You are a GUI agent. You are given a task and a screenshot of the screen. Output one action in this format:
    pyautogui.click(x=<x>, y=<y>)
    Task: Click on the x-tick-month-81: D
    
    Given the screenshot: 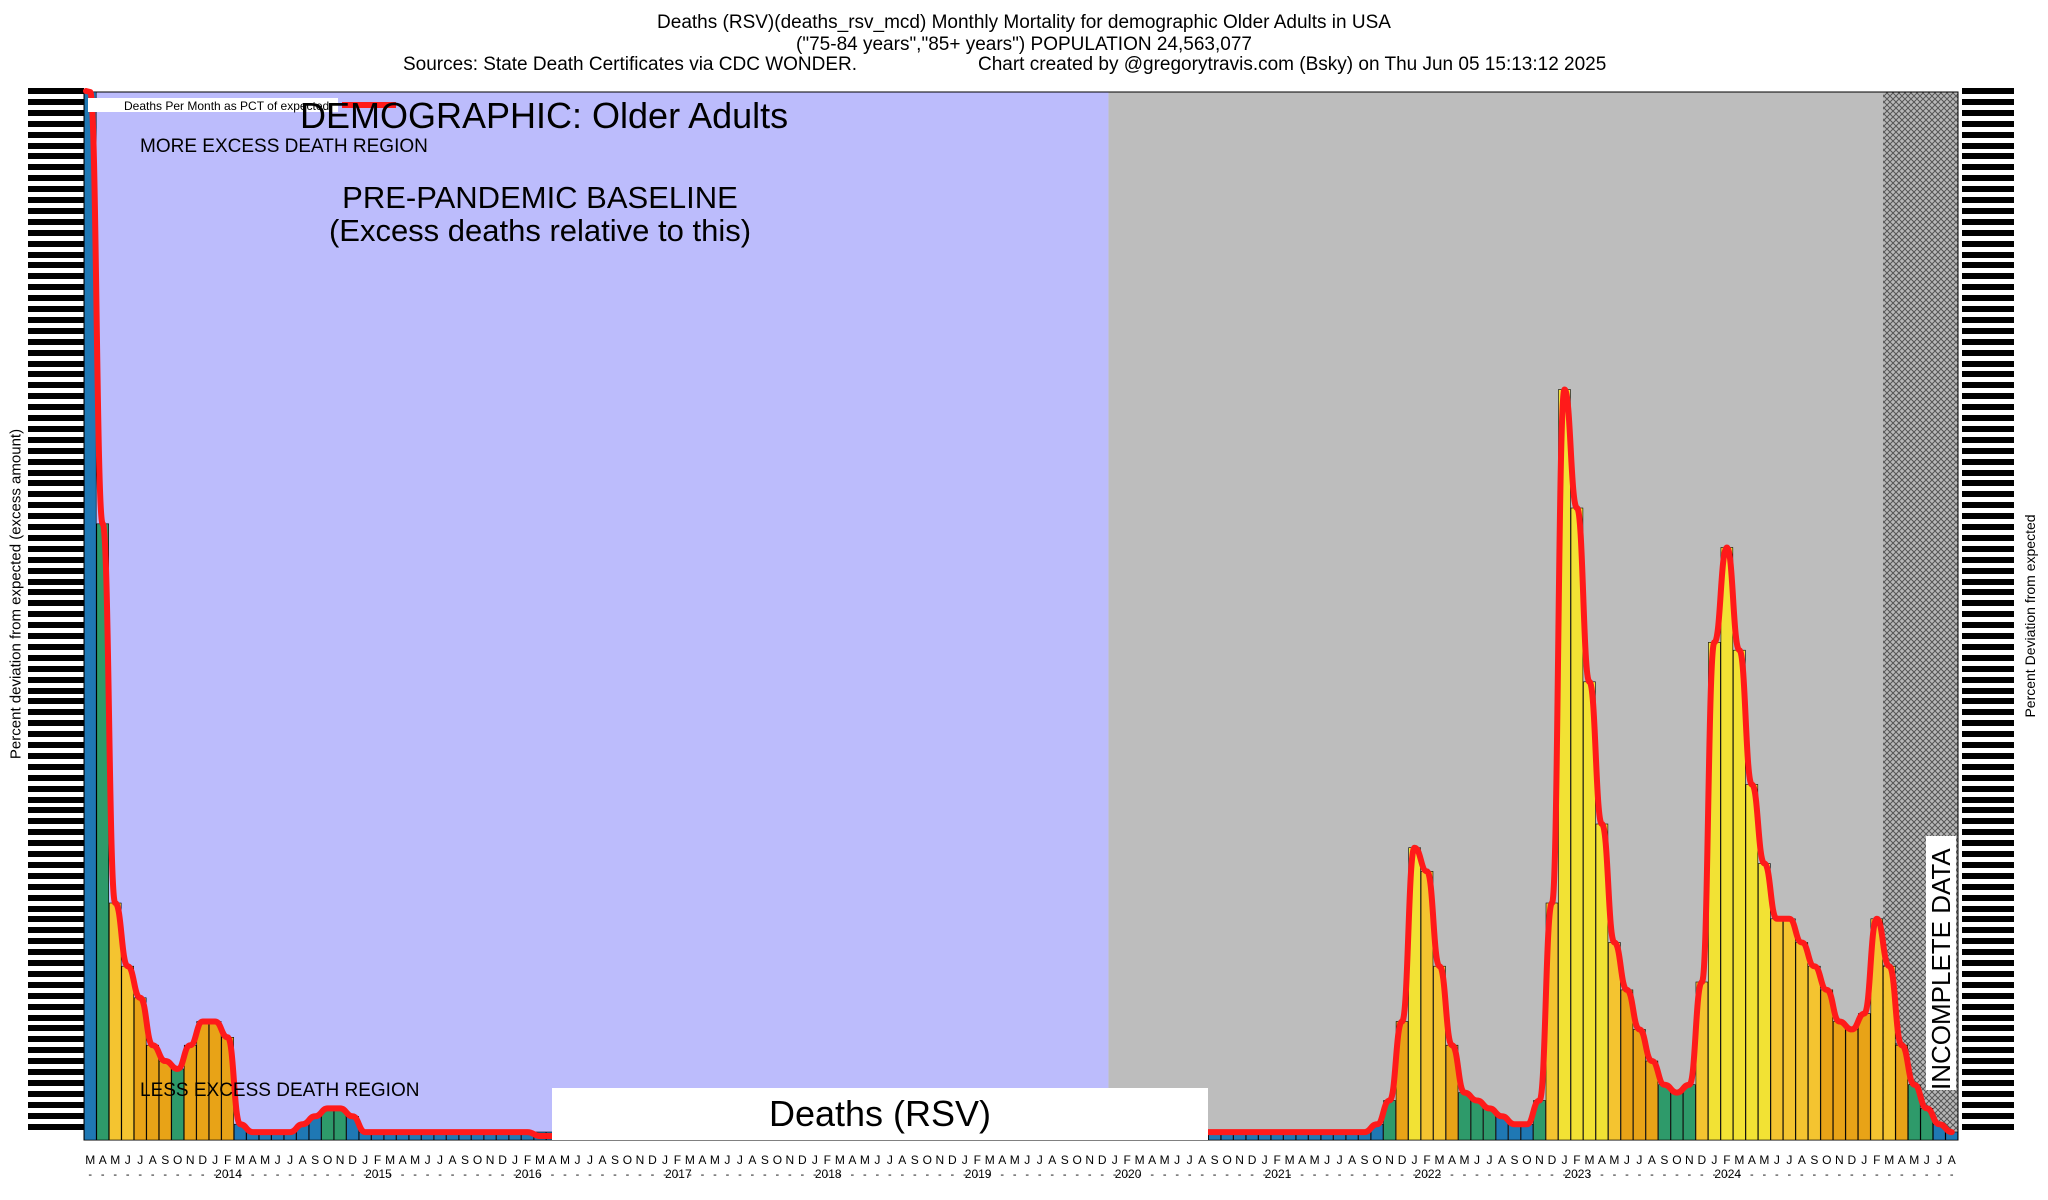 What is the action you would take?
    pyautogui.click(x=1102, y=1160)
    